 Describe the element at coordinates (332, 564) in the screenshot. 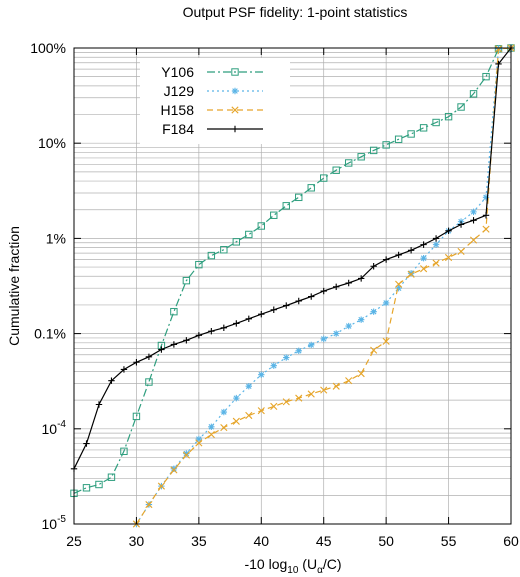

I see `x-axis-label-suffix: /C)` at that location.